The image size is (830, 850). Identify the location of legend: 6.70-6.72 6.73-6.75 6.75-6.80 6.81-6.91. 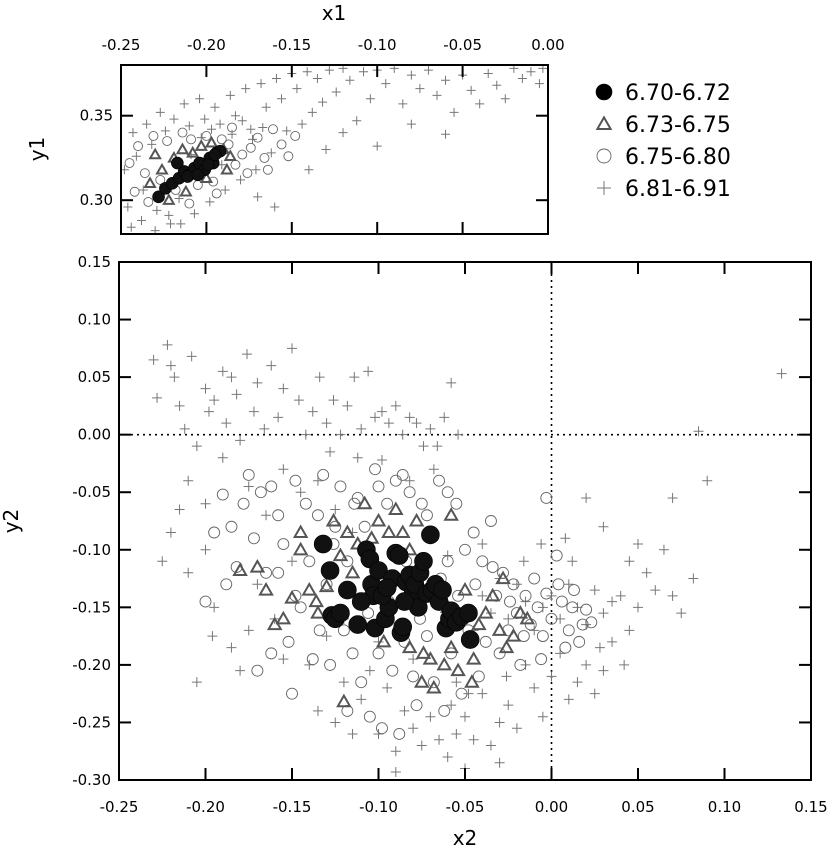
(663, 141).